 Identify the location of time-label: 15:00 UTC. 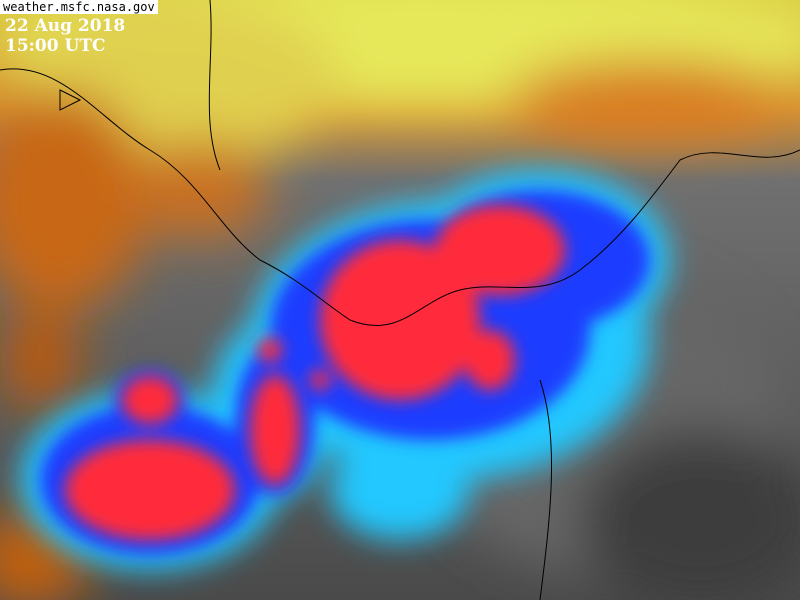
(55, 46).